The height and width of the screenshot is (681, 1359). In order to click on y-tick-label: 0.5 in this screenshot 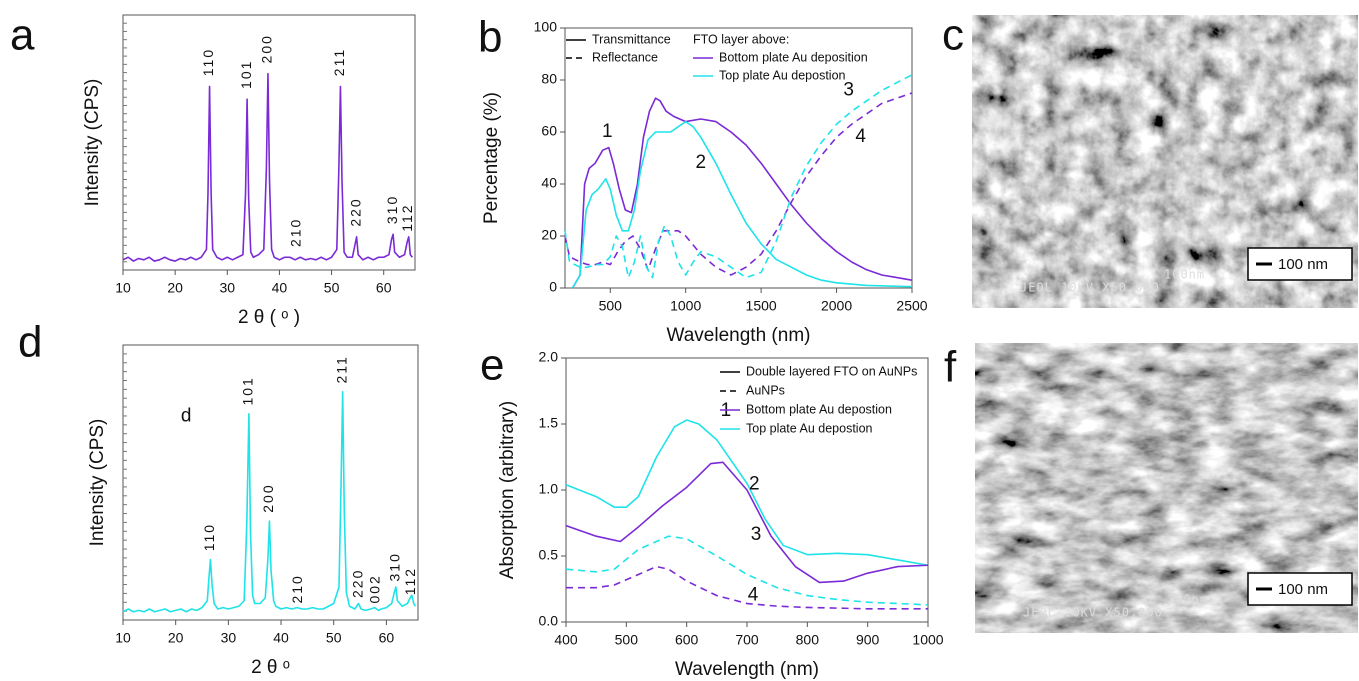, I will do `click(549, 555)`.